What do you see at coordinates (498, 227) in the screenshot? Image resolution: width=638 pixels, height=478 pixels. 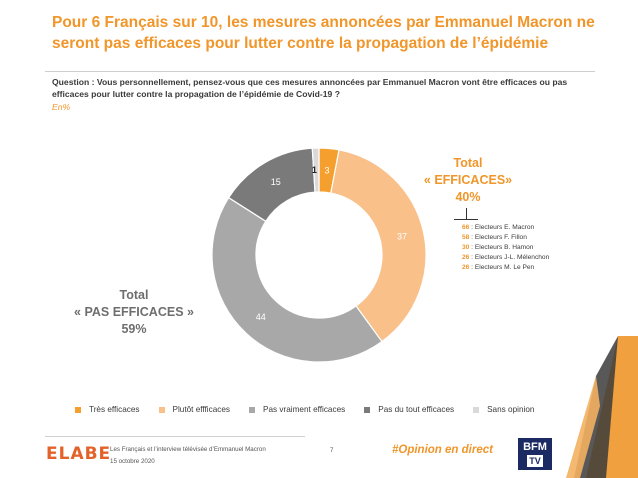 I see `voters-row: 66 : Electeurs E. Macron` at bounding box center [498, 227].